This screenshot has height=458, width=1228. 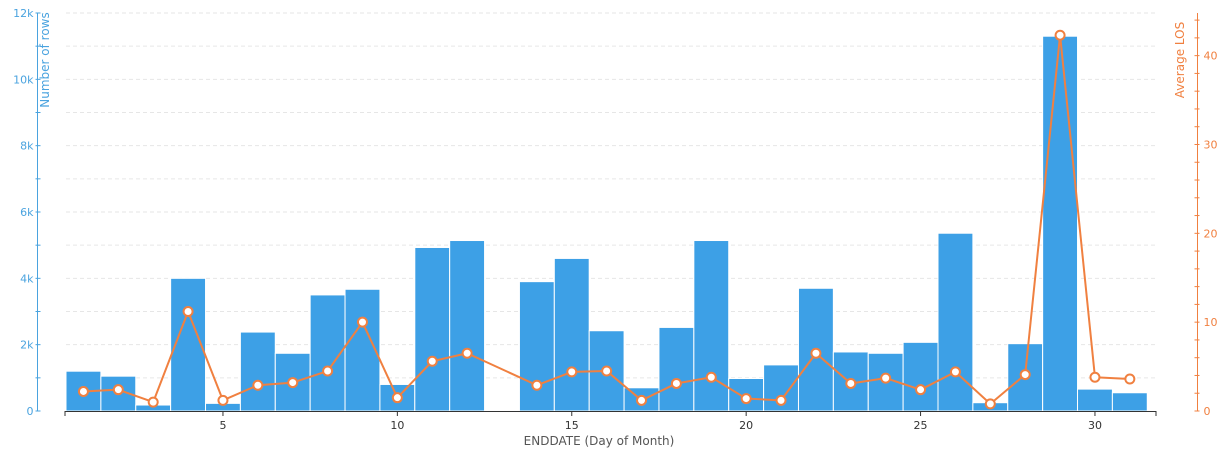 What do you see at coordinates (23, 13) in the screenshot?
I see `y-tick-label: 12k` at bounding box center [23, 13].